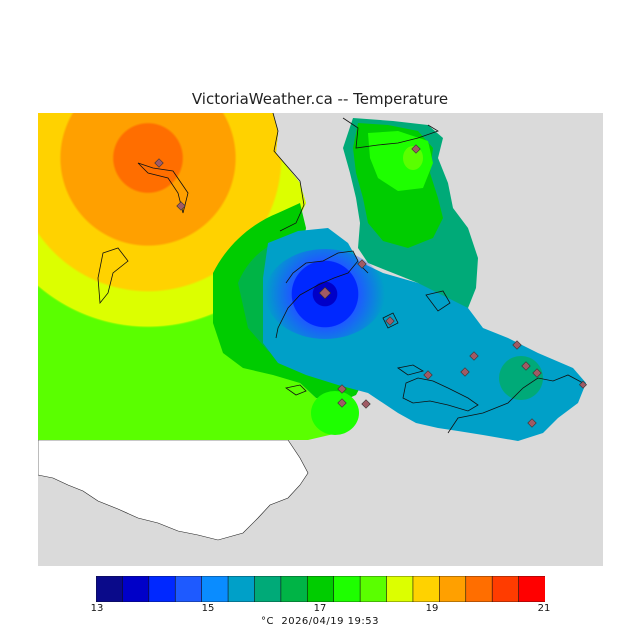 The height and width of the screenshot is (640, 640). I want to click on footer: °C 2026/04/19 19:53, so click(320, 621).